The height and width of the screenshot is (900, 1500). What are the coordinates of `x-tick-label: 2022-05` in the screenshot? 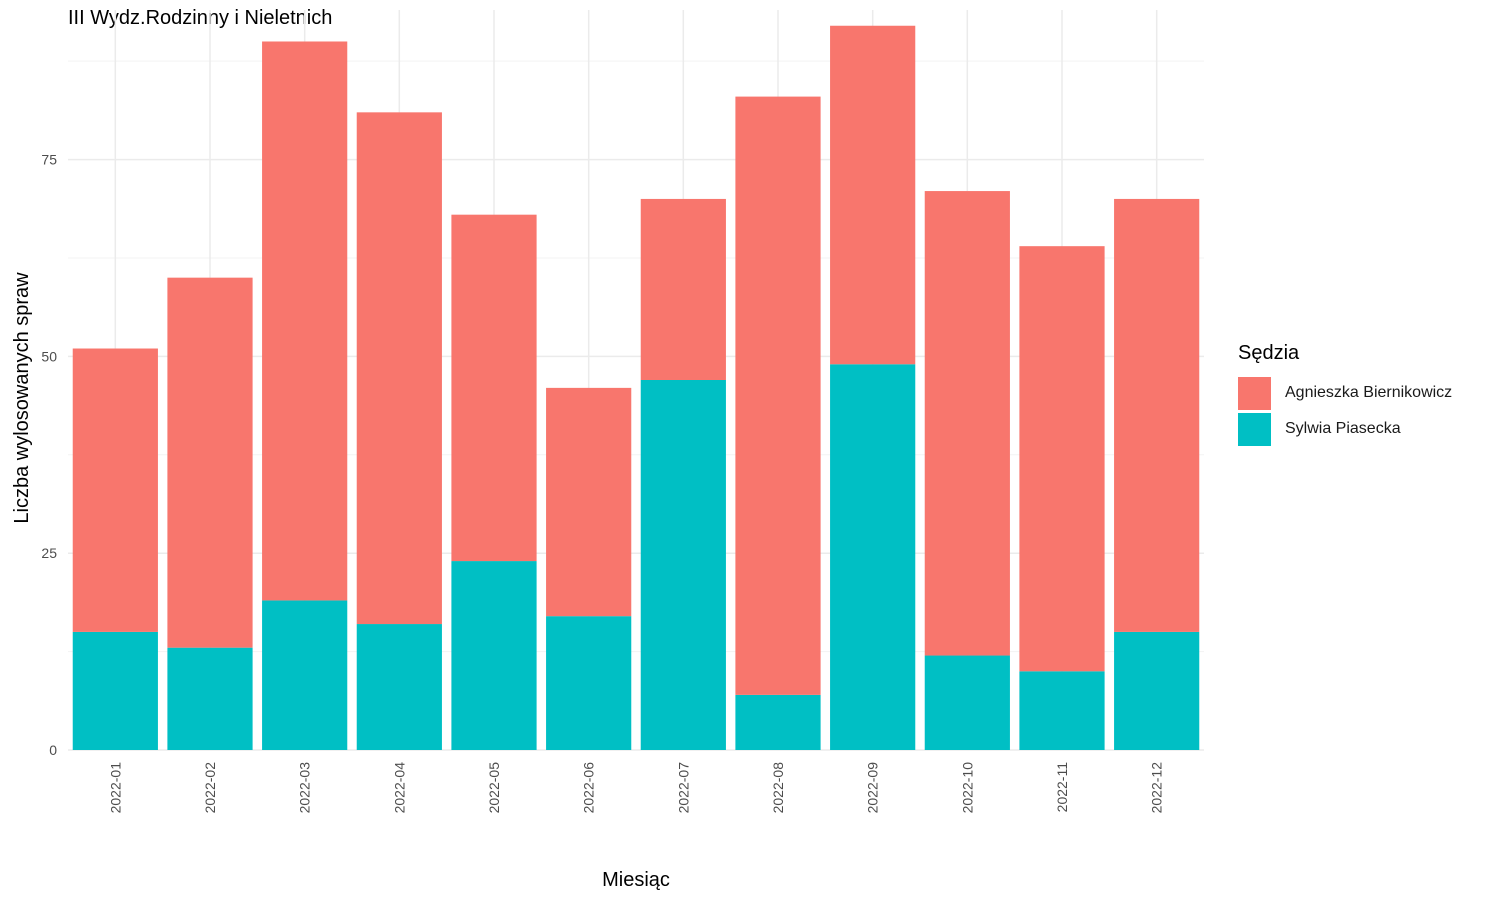 It's located at (494, 788).